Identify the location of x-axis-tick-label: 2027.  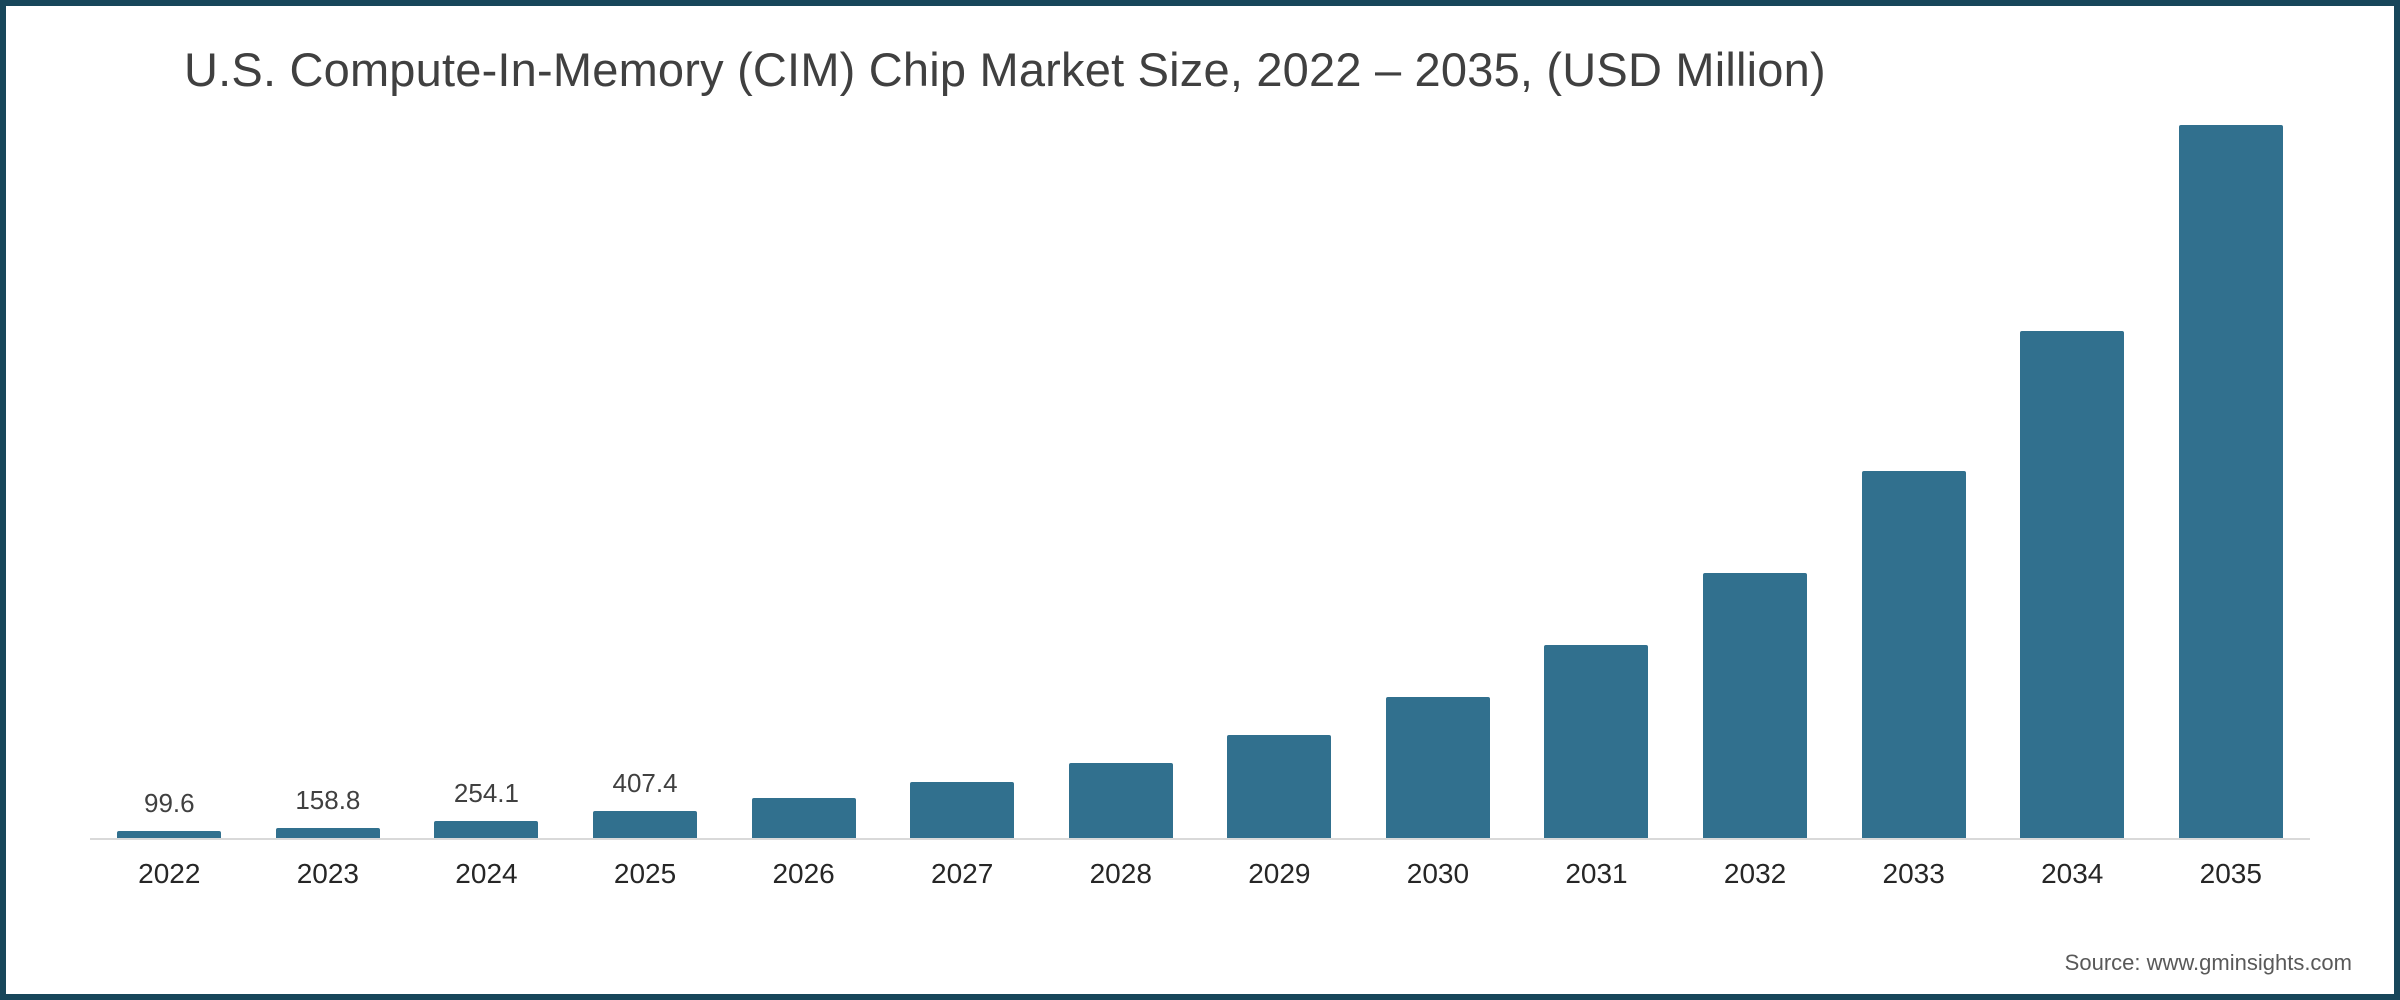
(962, 873).